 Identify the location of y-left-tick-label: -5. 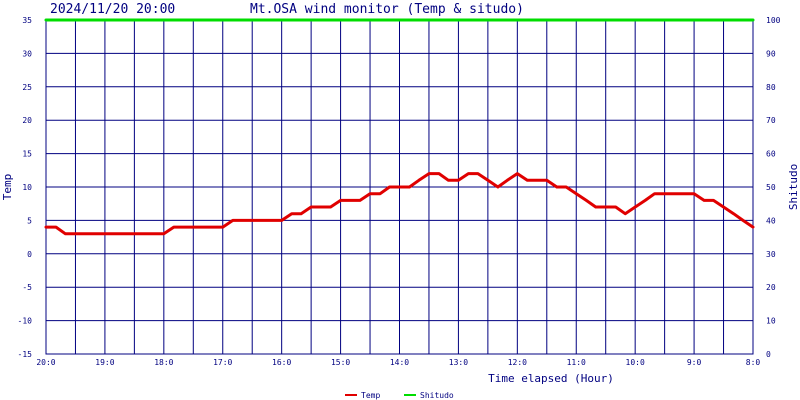
(27, 287).